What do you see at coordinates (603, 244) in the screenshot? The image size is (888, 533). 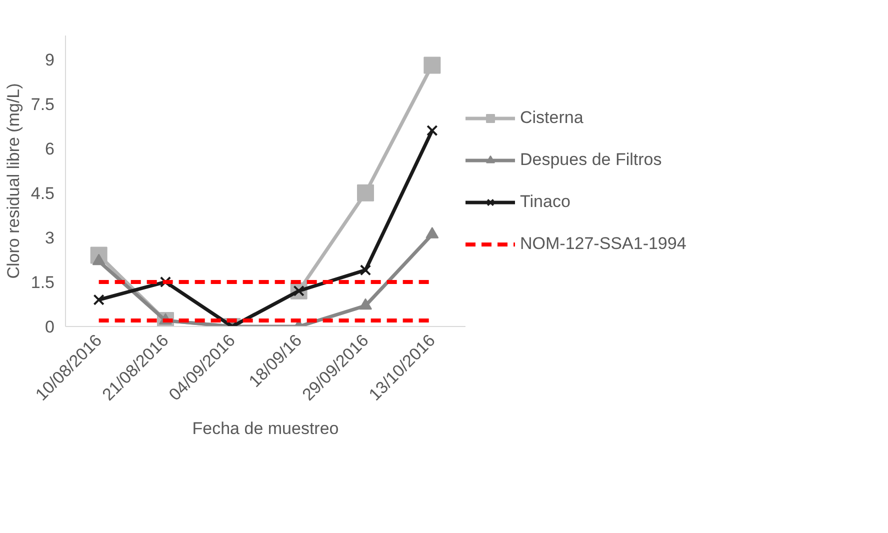 I see `legend-label: NOM-127-SSA1-1994` at bounding box center [603, 244].